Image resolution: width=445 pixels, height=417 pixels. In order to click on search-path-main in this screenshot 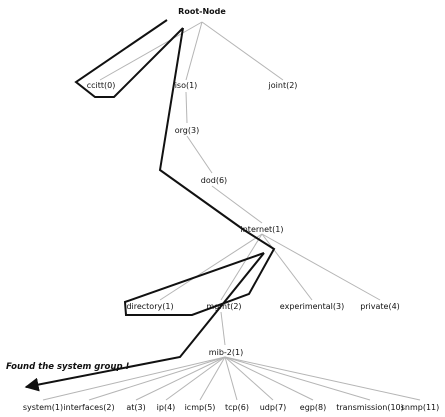, I will do `click(202, 129)`.